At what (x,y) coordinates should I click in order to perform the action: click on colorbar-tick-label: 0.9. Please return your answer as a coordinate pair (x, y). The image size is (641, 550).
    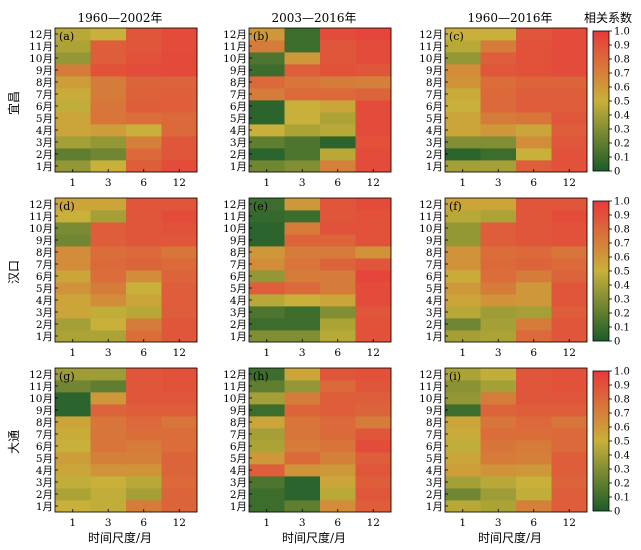
    Looking at the image, I should click on (622, 216).